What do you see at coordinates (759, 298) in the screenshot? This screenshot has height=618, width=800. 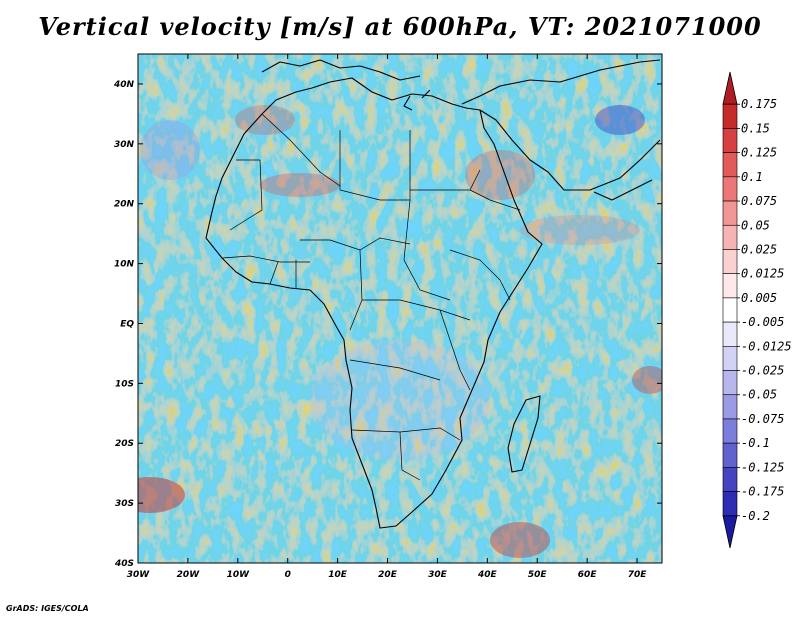 I see `colorbar-label: 0.005` at bounding box center [759, 298].